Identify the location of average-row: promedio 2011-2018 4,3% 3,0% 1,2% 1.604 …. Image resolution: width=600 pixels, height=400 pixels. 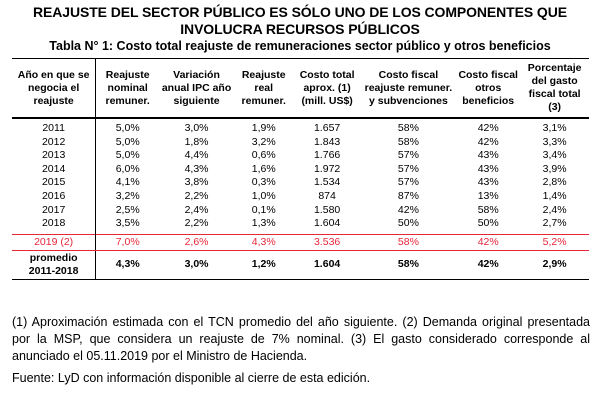
(300, 265).